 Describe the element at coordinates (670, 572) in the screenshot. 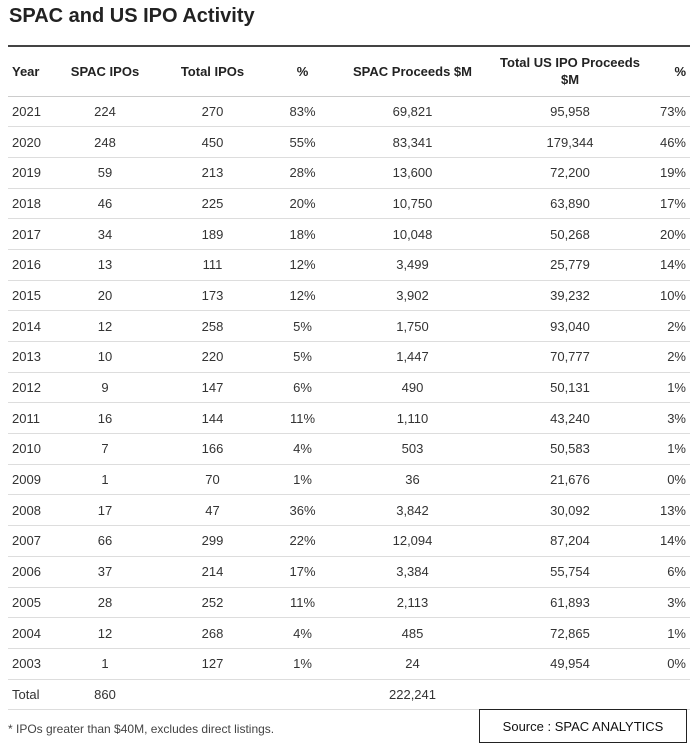

I see `table-cell: 6%` at that location.